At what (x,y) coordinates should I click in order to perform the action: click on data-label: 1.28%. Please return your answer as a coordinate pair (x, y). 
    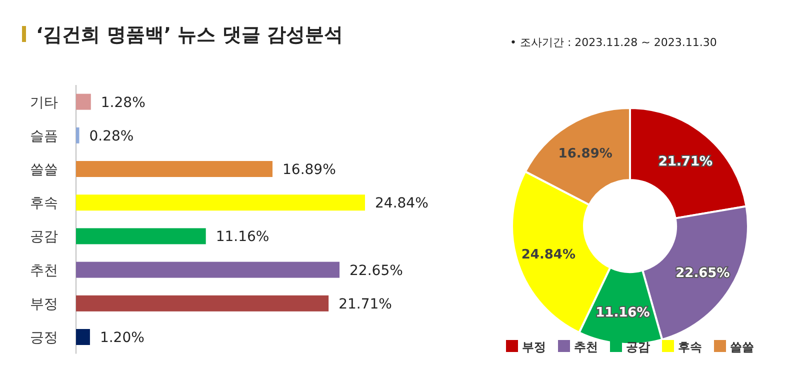
    Looking at the image, I should click on (123, 102).